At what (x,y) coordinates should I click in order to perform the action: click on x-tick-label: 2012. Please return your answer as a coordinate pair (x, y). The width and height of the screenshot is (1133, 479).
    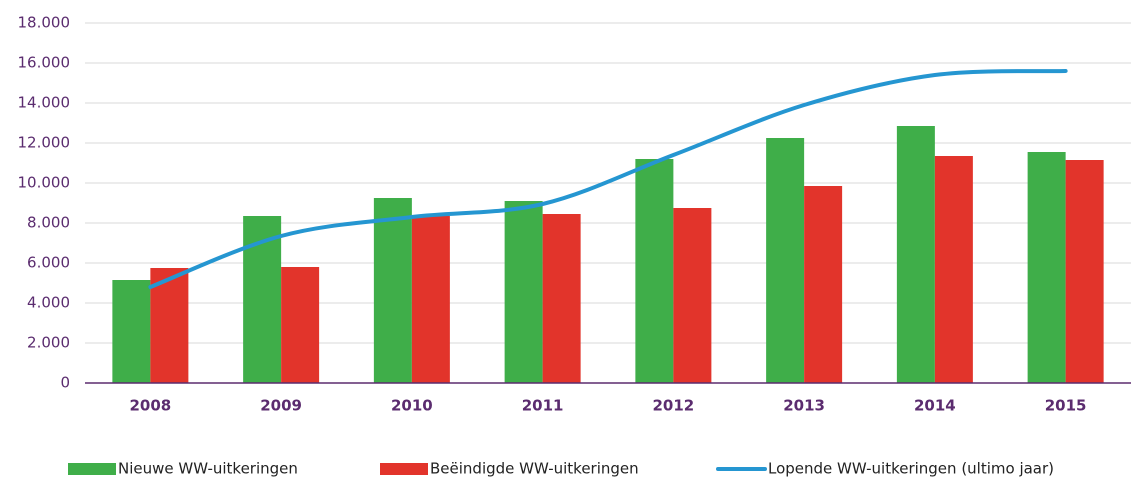
    Looking at the image, I should click on (674, 406).